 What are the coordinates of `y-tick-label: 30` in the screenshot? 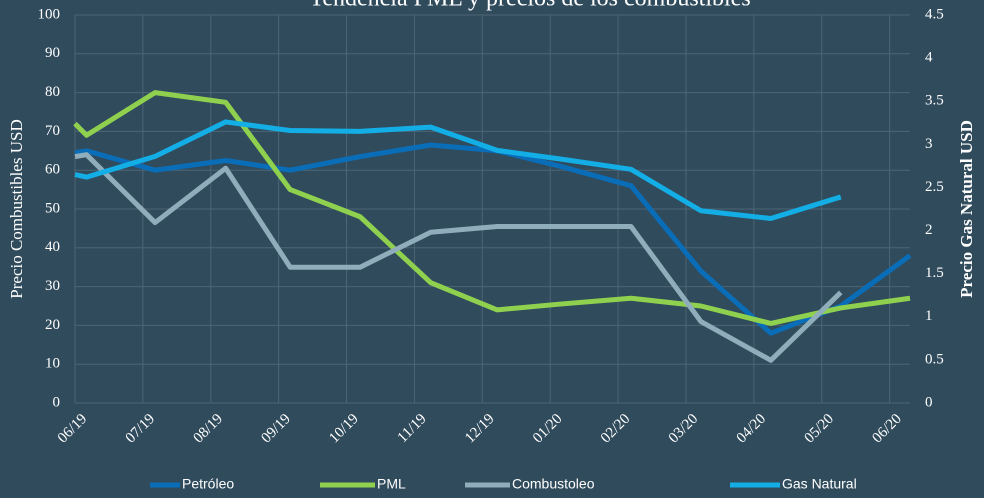 It's located at (52, 286).